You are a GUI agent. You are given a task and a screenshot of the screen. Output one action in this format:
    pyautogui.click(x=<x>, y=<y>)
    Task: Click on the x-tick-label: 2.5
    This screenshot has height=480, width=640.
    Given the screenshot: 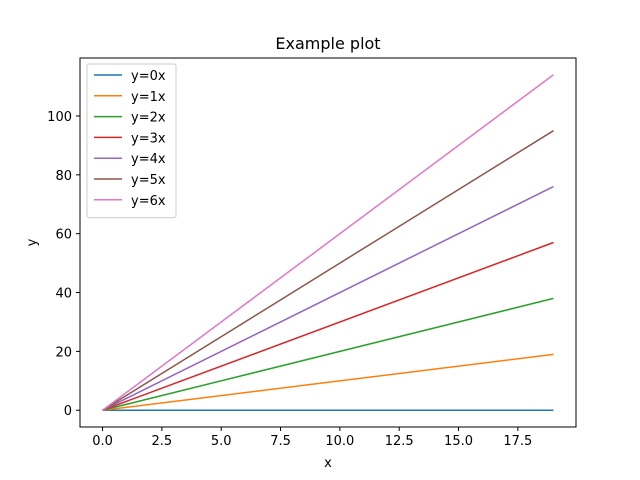 What is the action you would take?
    pyautogui.click(x=162, y=441)
    